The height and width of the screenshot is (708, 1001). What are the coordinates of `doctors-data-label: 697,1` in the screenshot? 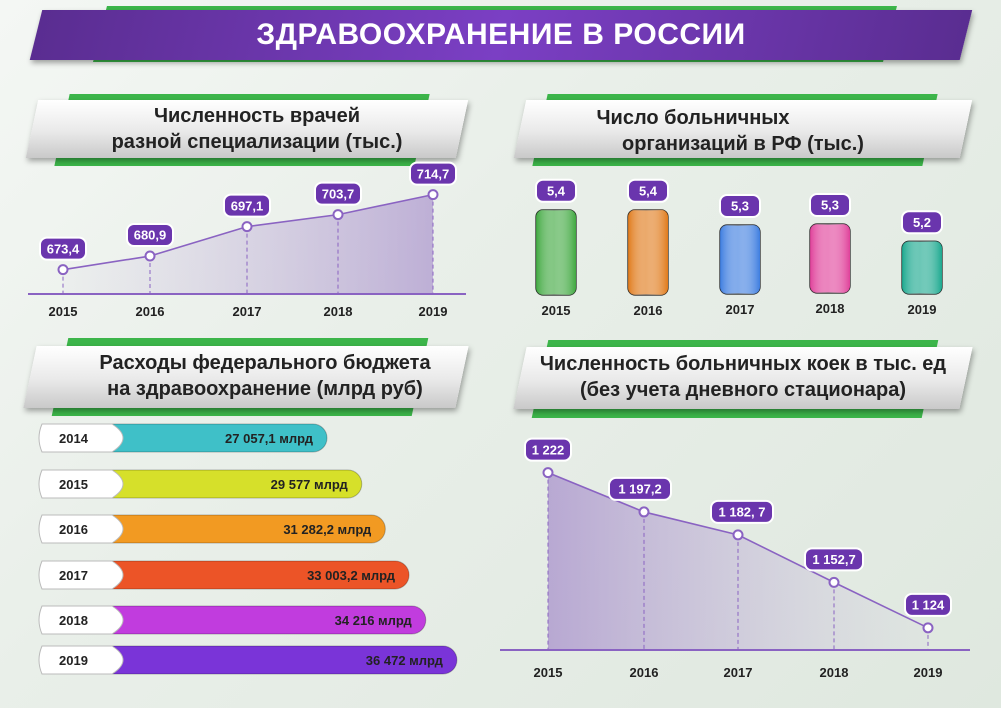 It's located at (247, 205).